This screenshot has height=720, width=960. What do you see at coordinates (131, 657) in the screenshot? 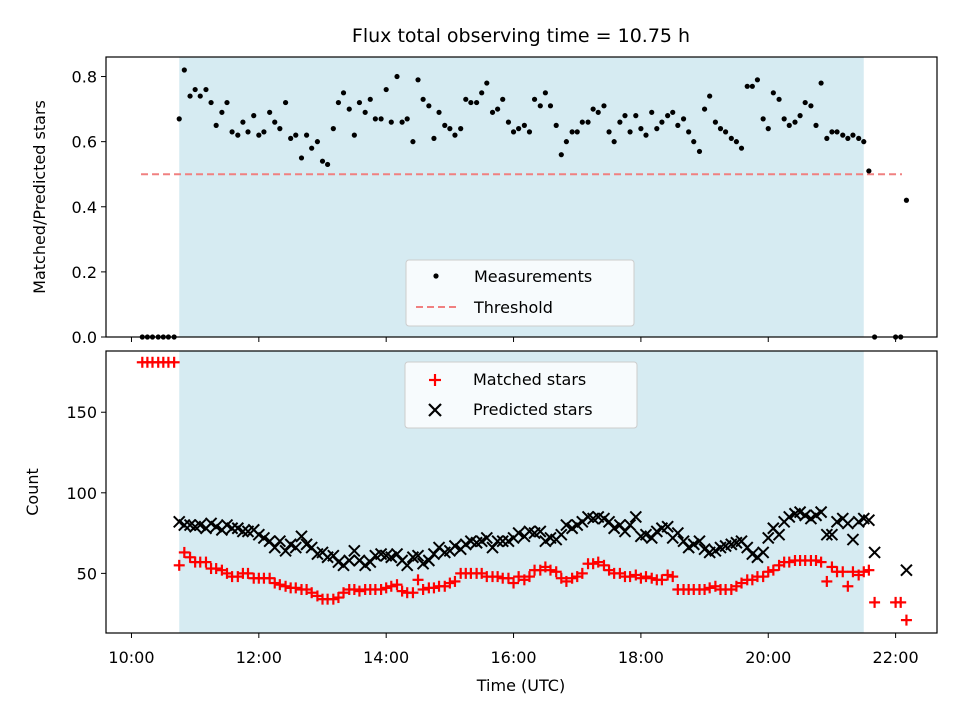
I see `x-tick-label: 10:00` at bounding box center [131, 657].